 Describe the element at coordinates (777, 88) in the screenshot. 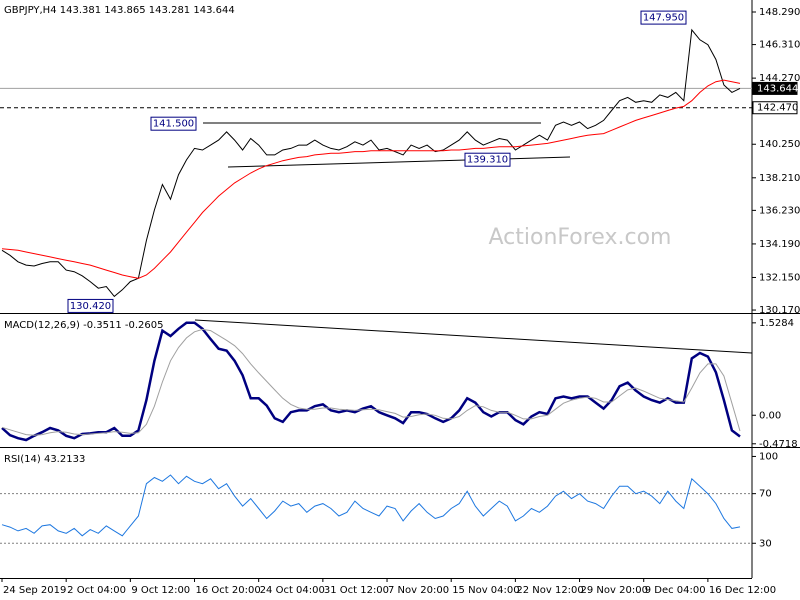

I see `level-label: 143.644` at that location.